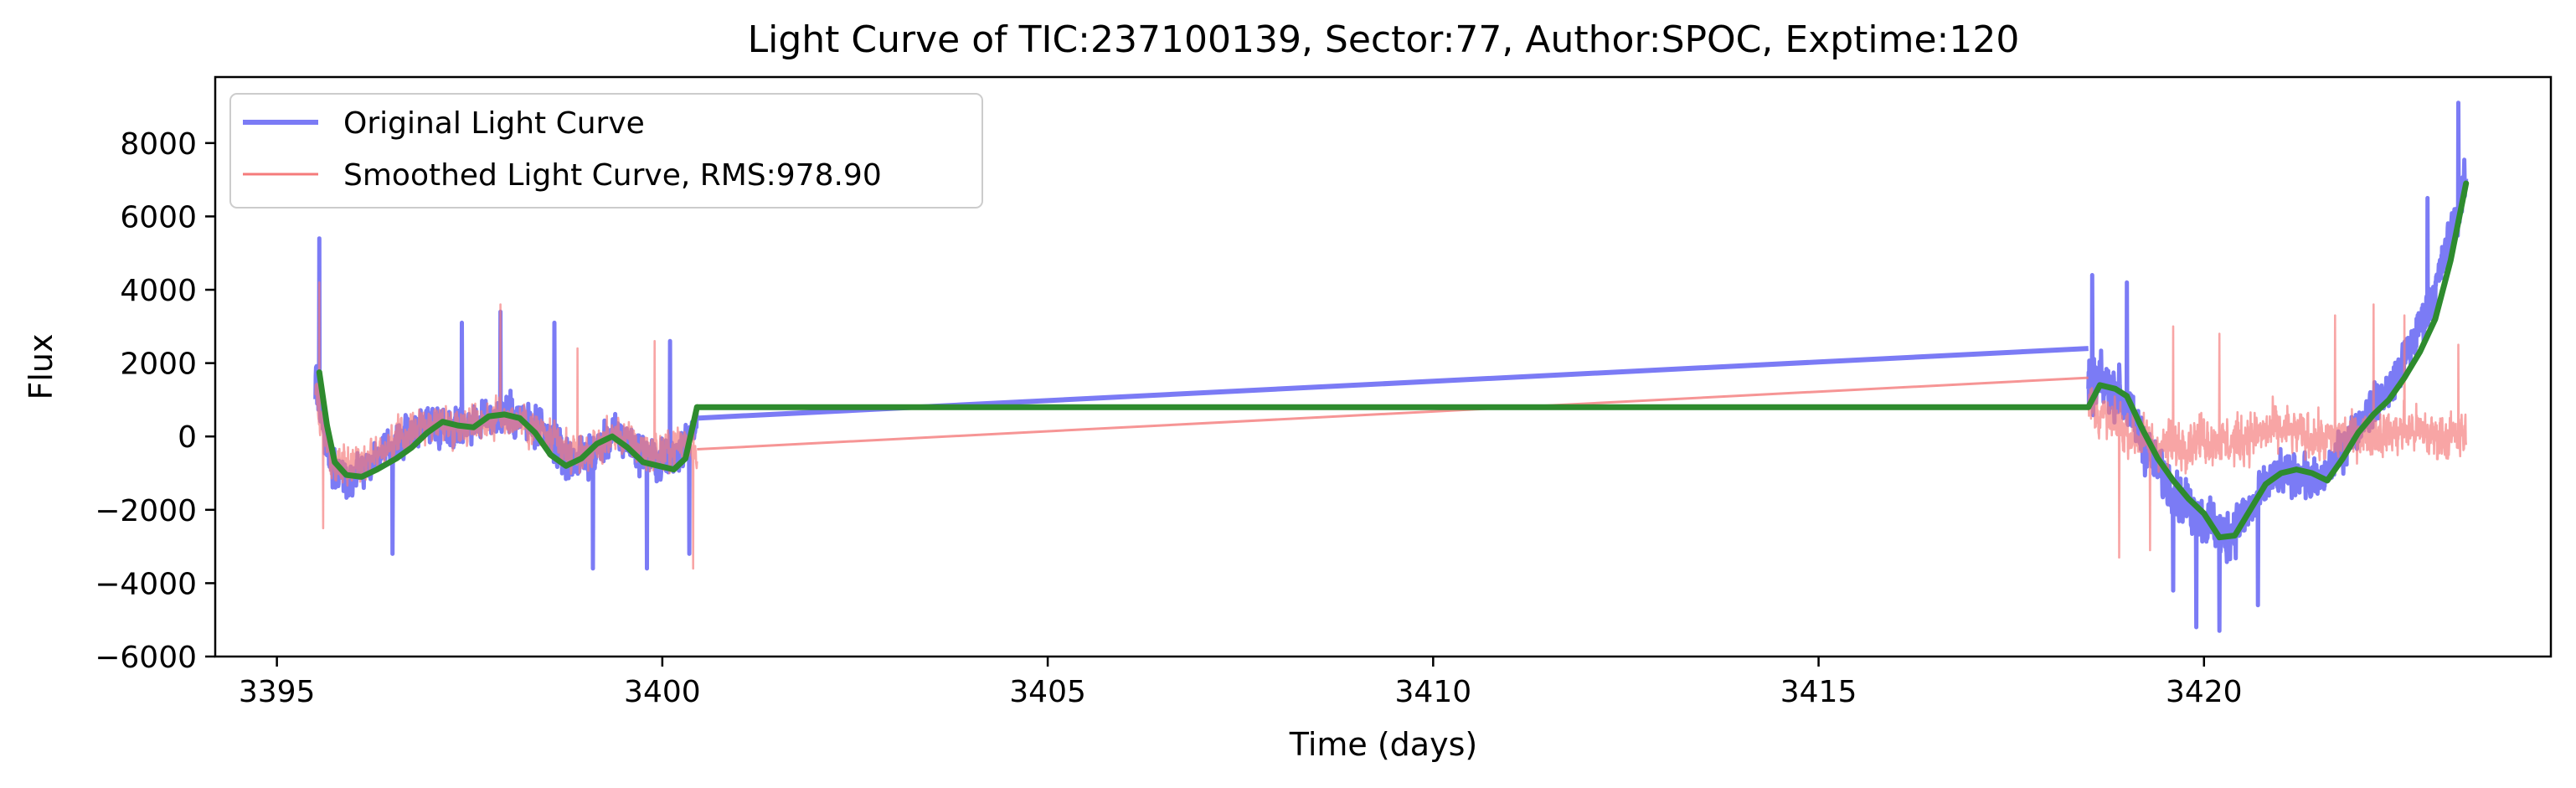  What do you see at coordinates (1383, 744) in the screenshot?
I see `x-axis-label: Time (days)` at bounding box center [1383, 744].